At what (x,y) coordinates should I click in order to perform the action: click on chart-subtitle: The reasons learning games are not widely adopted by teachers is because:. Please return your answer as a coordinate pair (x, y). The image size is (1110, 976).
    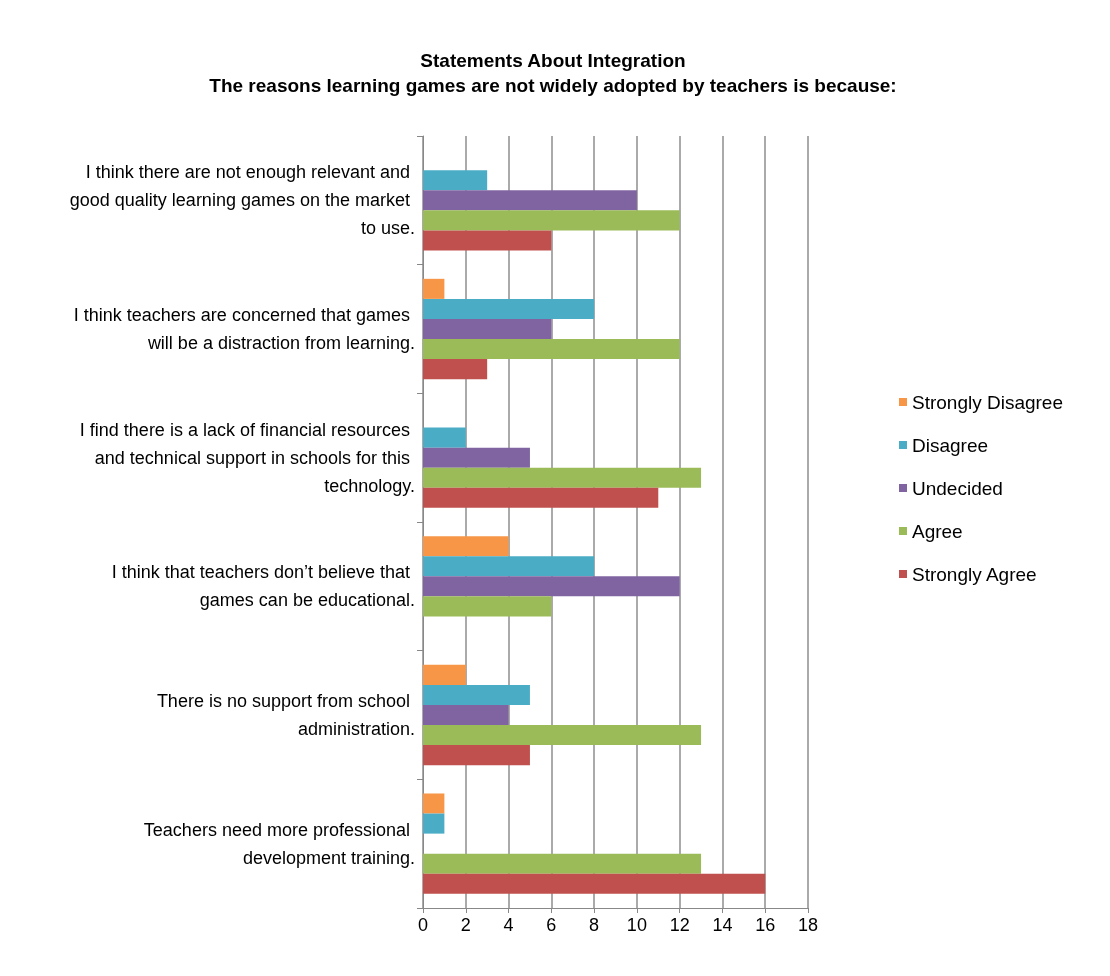
    Looking at the image, I should click on (553, 85).